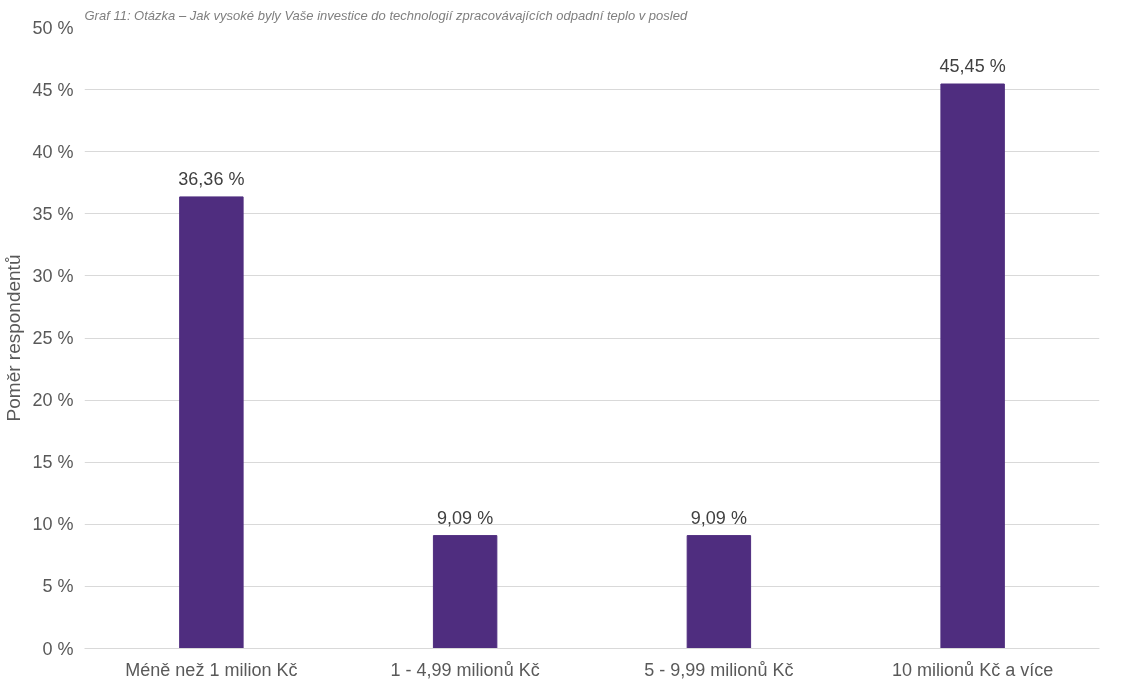 The image size is (1129, 682). What do you see at coordinates (53, 400) in the screenshot?
I see `y-tick-label: 20 %` at bounding box center [53, 400].